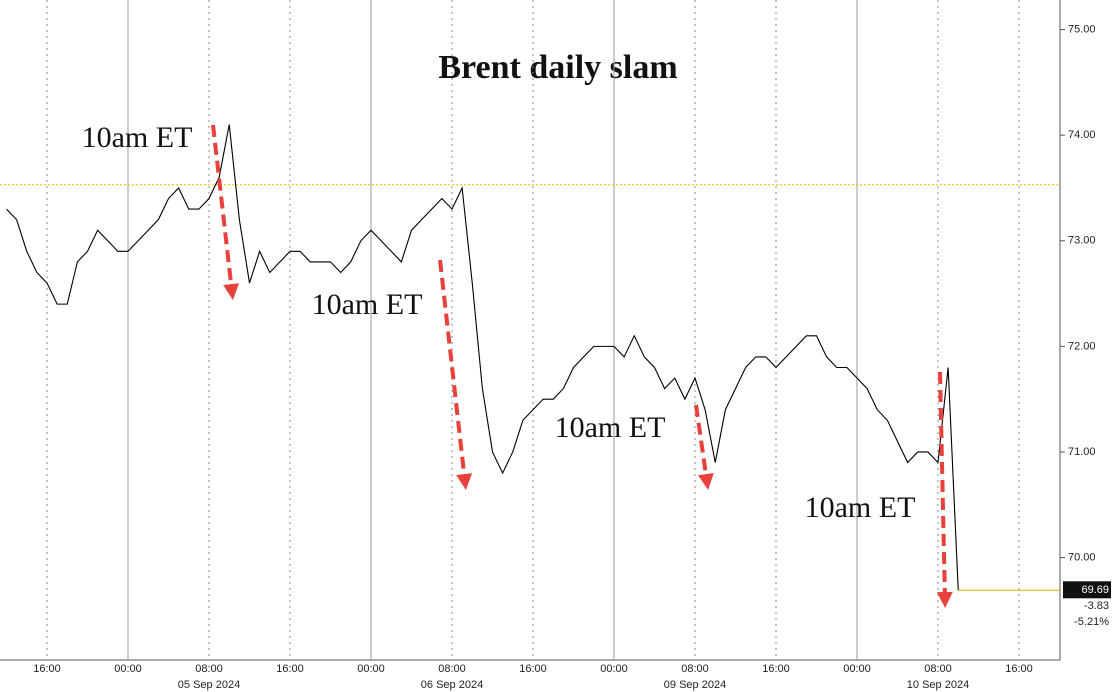 This screenshot has width=1112, height=692. I want to click on y-tick-label: 75.00, so click(1082, 29).